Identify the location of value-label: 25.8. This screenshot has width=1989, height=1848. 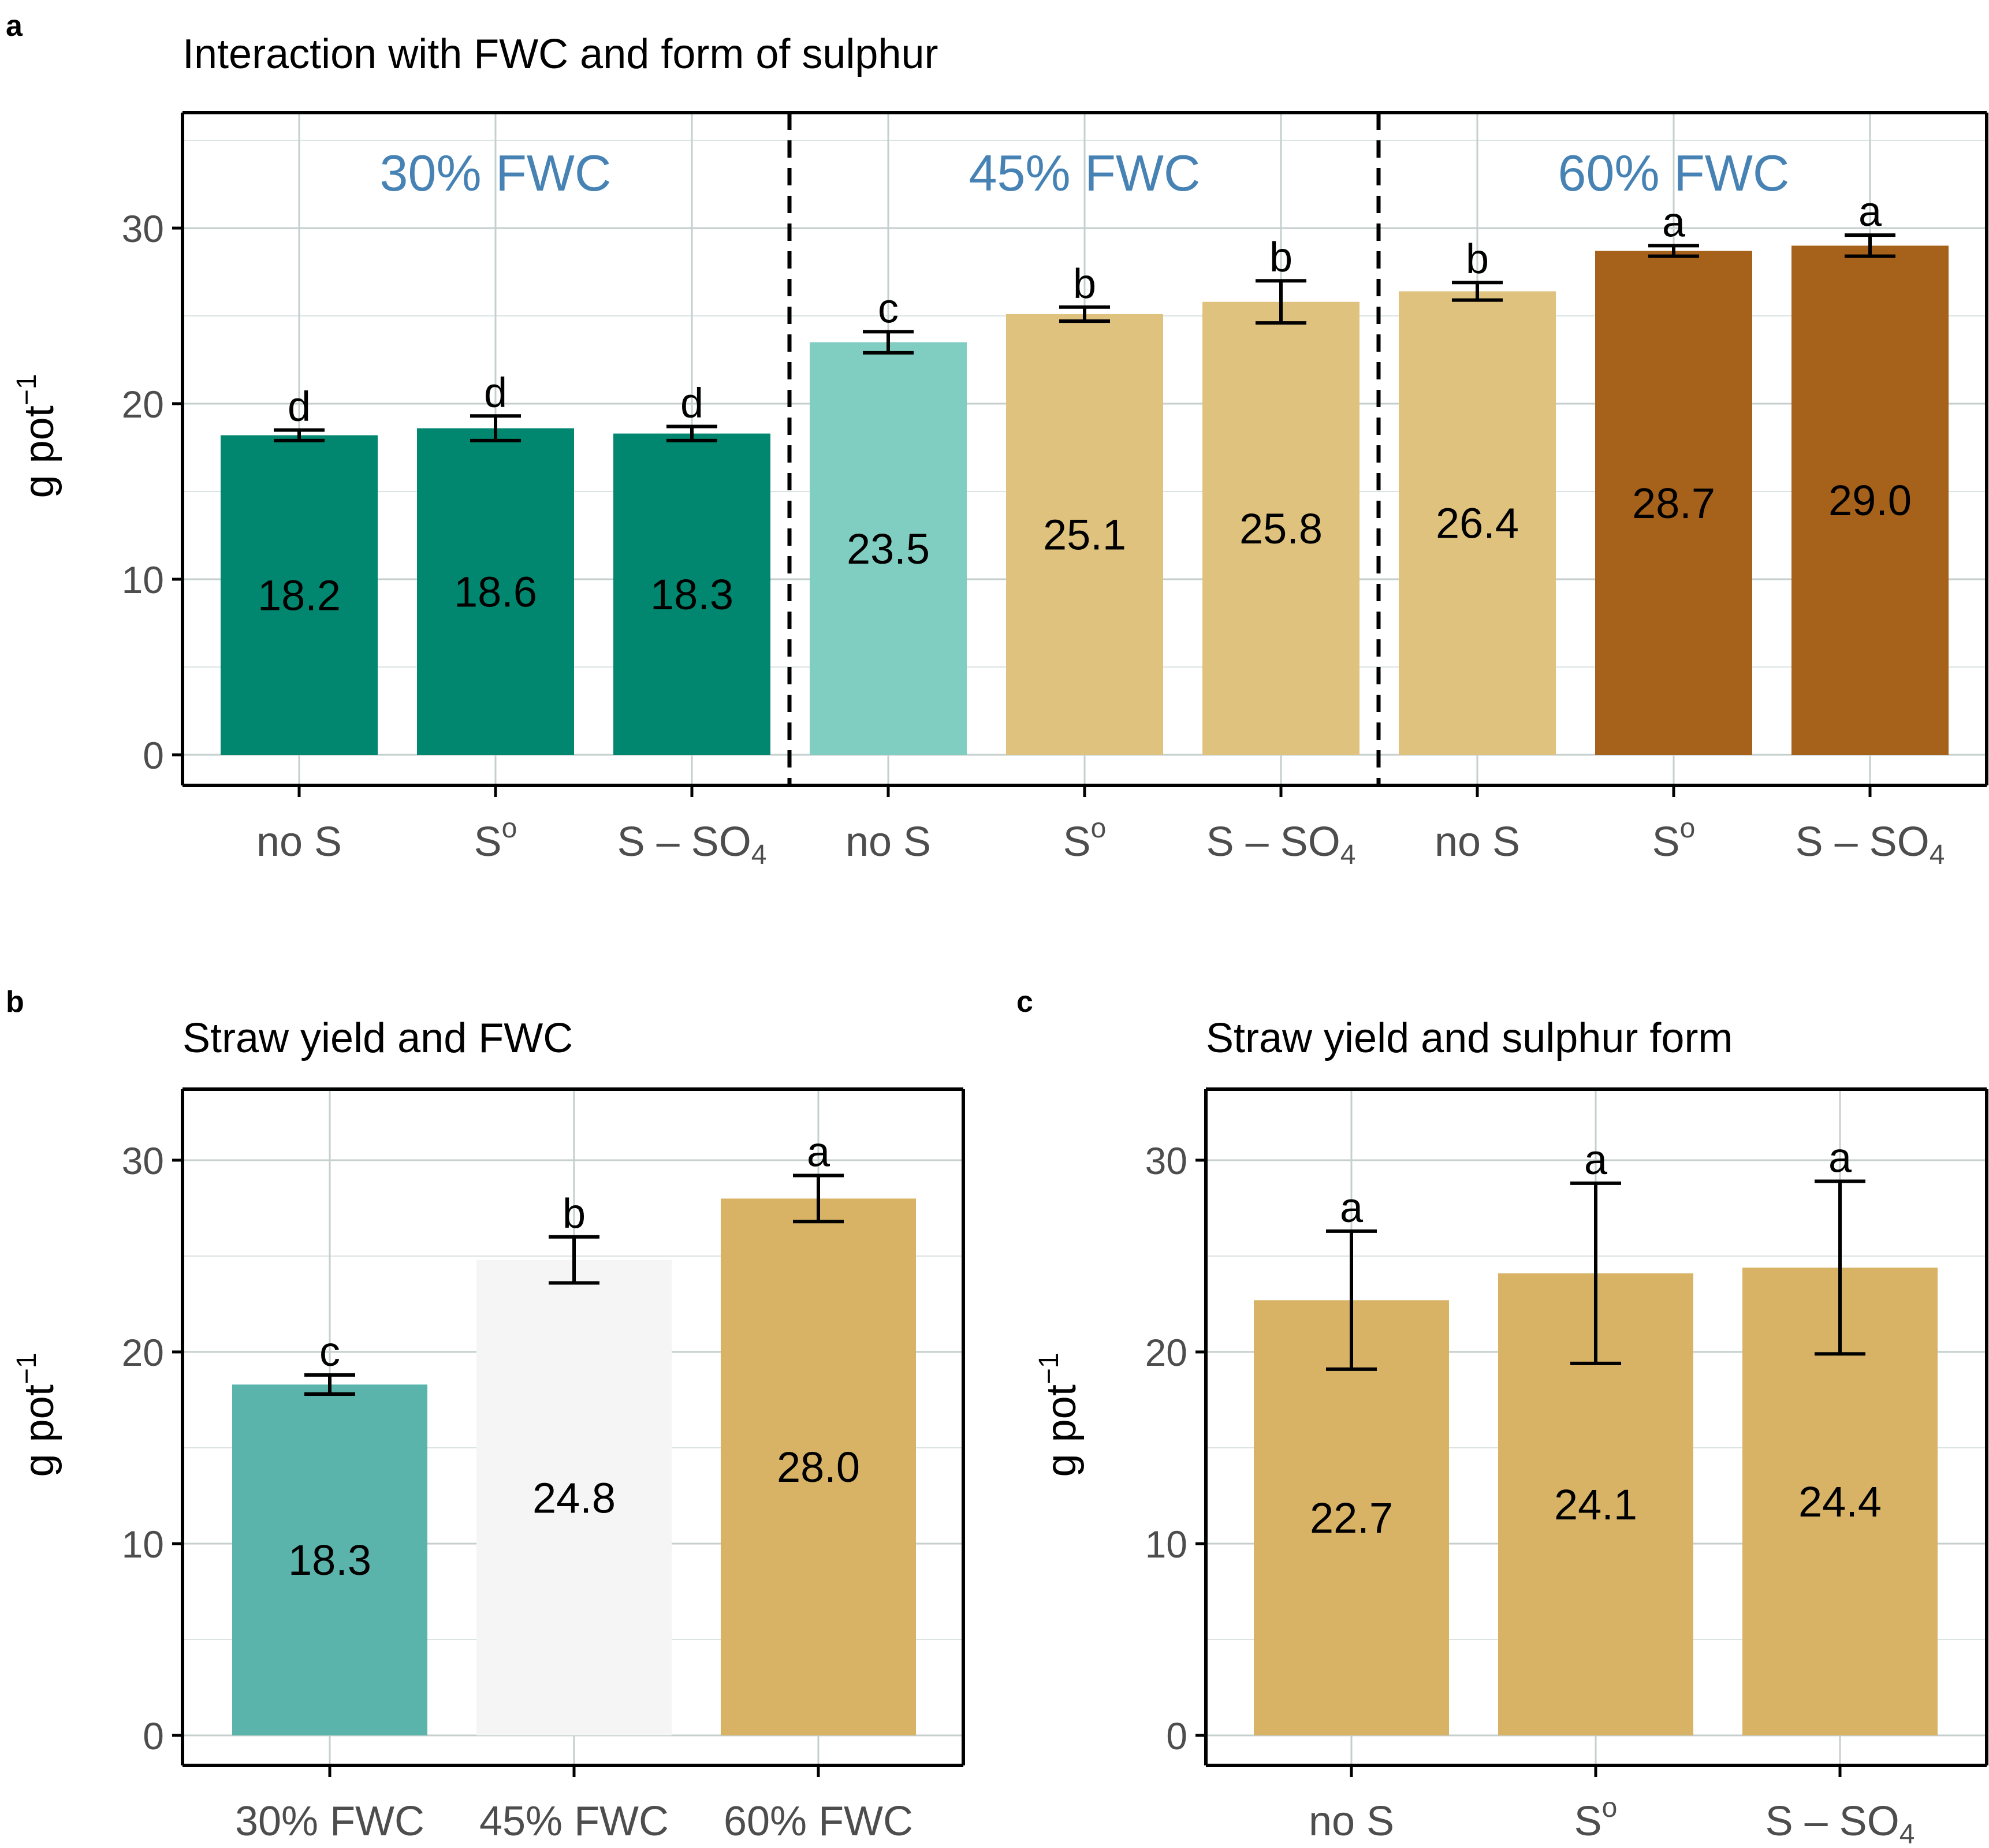
(1281, 529).